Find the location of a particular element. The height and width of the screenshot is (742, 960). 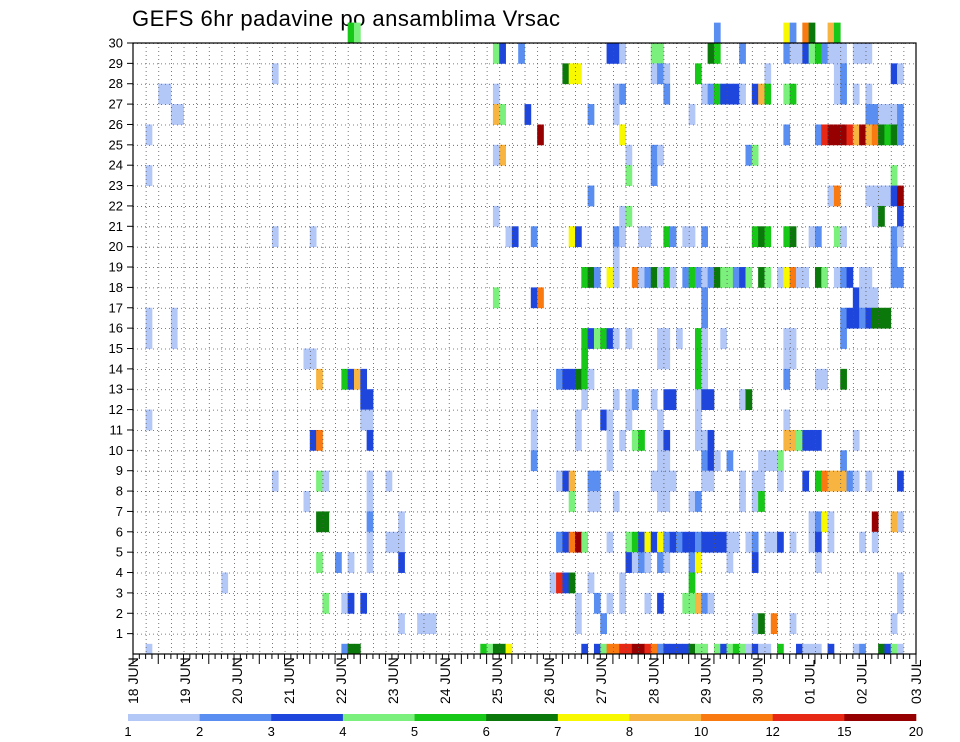

y-tick-label: 9 is located at coordinates (119, 470).